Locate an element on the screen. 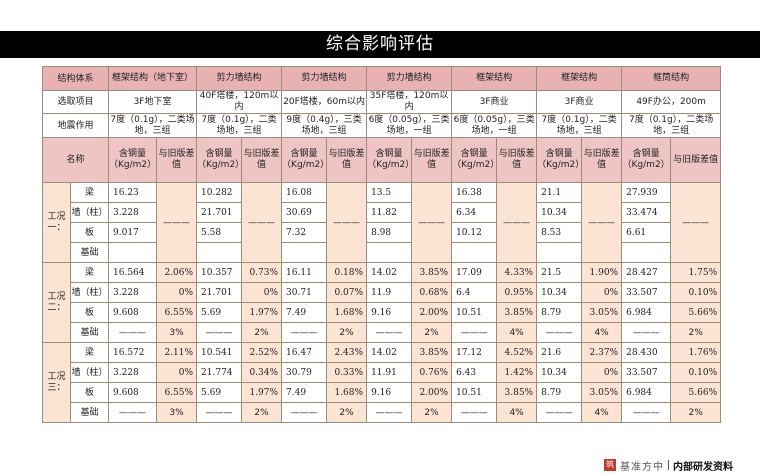 The width and height of the screenshot is (760, 475). header-value: 9度（0.4g），三类场地，三组 is located at coordinates (324, 125).